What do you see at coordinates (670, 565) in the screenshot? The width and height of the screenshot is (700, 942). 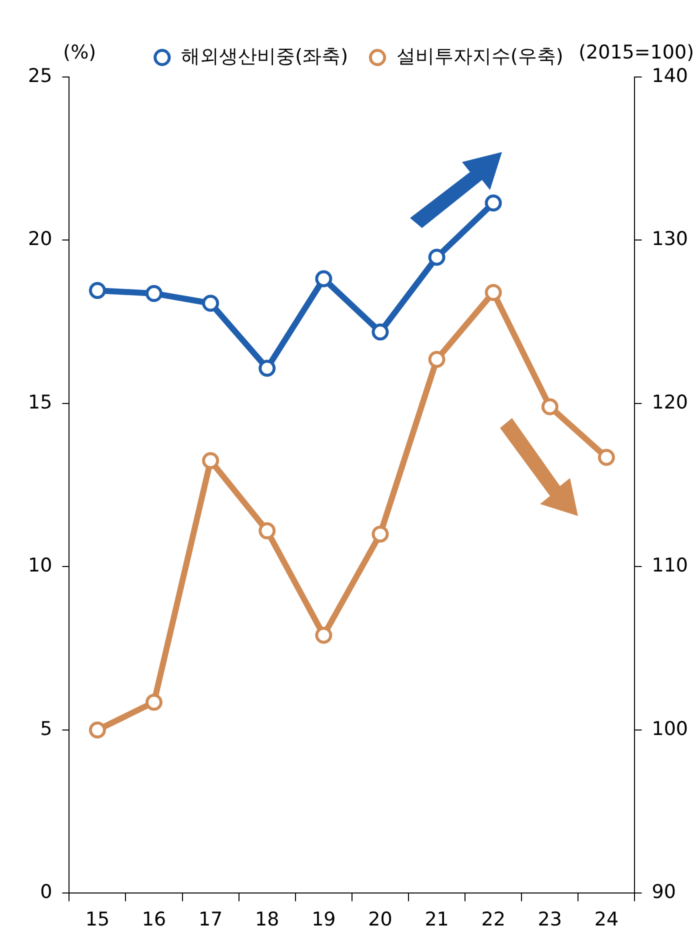 I see `y2-tick-label: 110` at bounding box center [670, 565].